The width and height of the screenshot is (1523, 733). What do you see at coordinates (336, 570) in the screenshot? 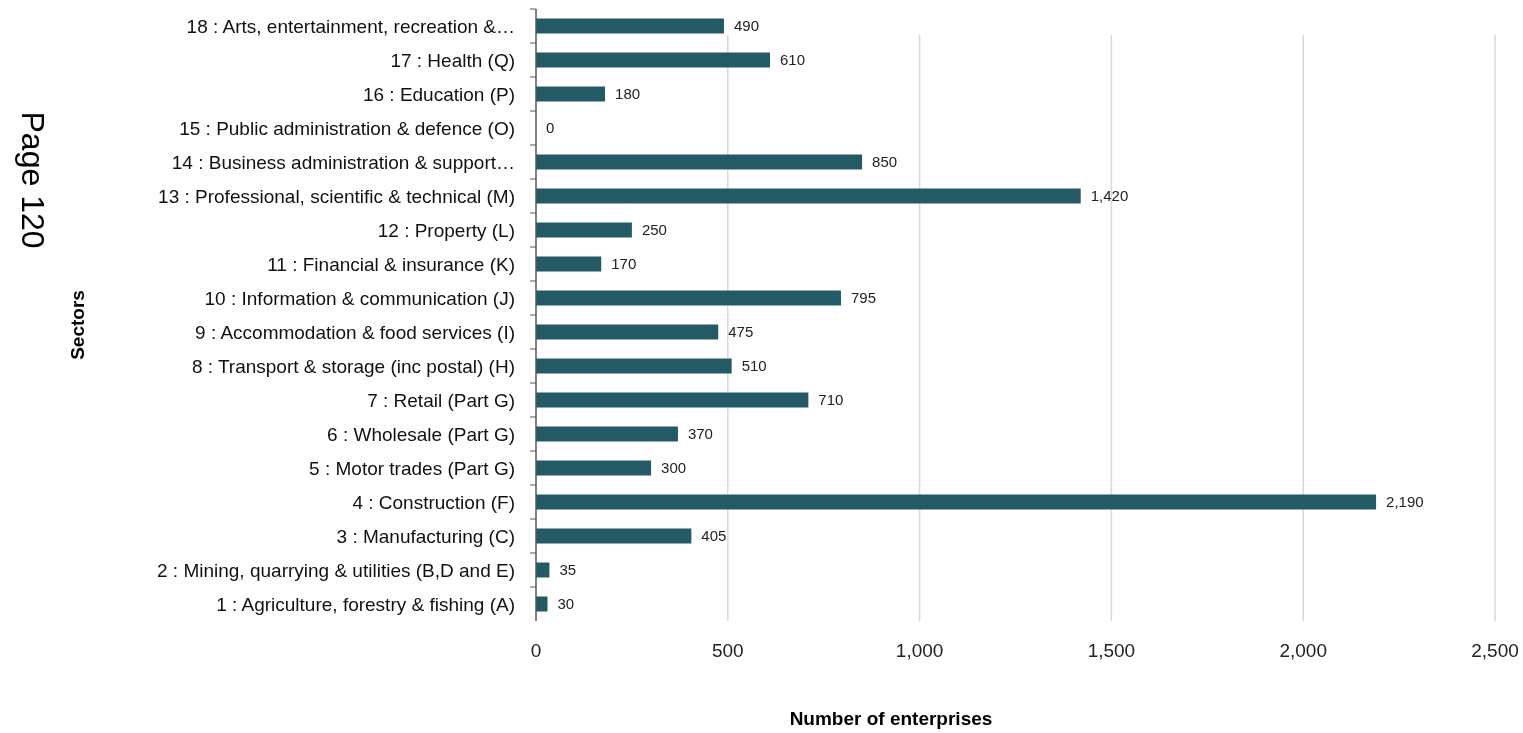
I see `y-tick-label: 2 : Mining, quarrying & utilities (B,D and E)` at bounding box center [336, 570].